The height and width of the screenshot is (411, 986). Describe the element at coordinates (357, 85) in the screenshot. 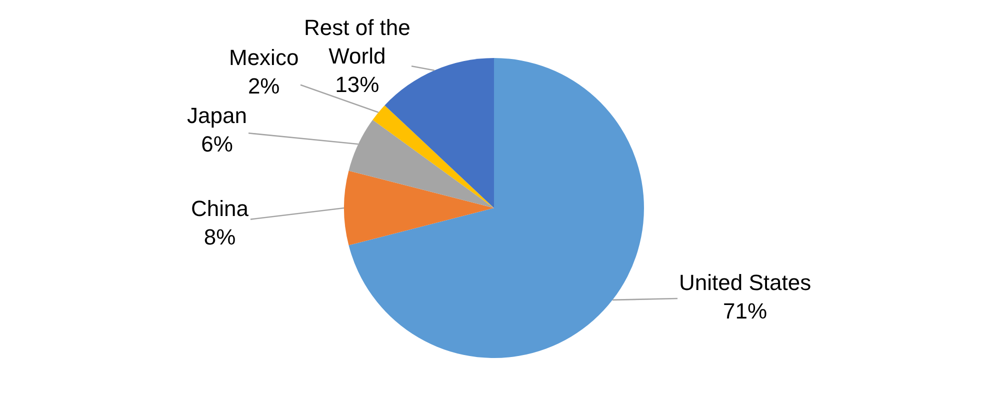

I see `data-label: 13%` at that location.